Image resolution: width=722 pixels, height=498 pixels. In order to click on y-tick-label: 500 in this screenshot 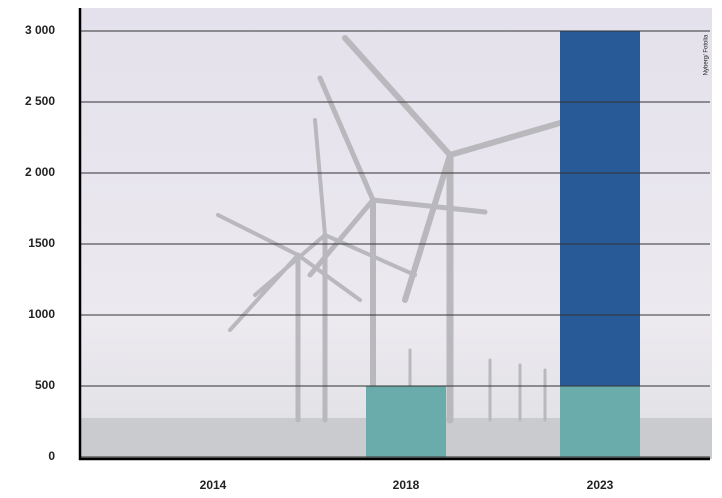, I will do `click(45, 385)`.